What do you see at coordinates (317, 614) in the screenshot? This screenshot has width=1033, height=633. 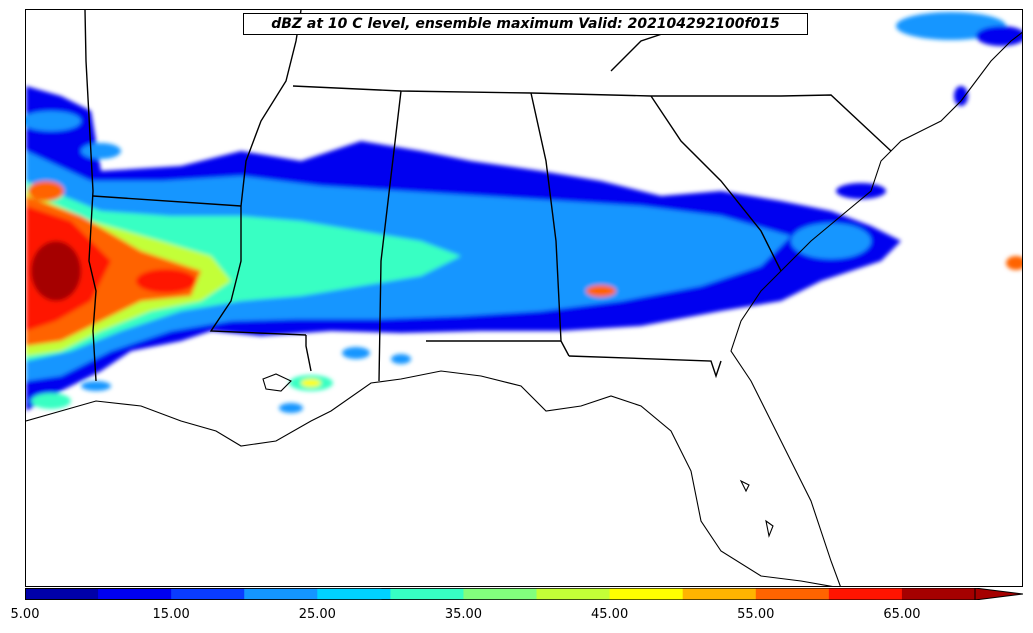 I see `colorbar-tick-label: 25.00` at bounding box center [317, 614].